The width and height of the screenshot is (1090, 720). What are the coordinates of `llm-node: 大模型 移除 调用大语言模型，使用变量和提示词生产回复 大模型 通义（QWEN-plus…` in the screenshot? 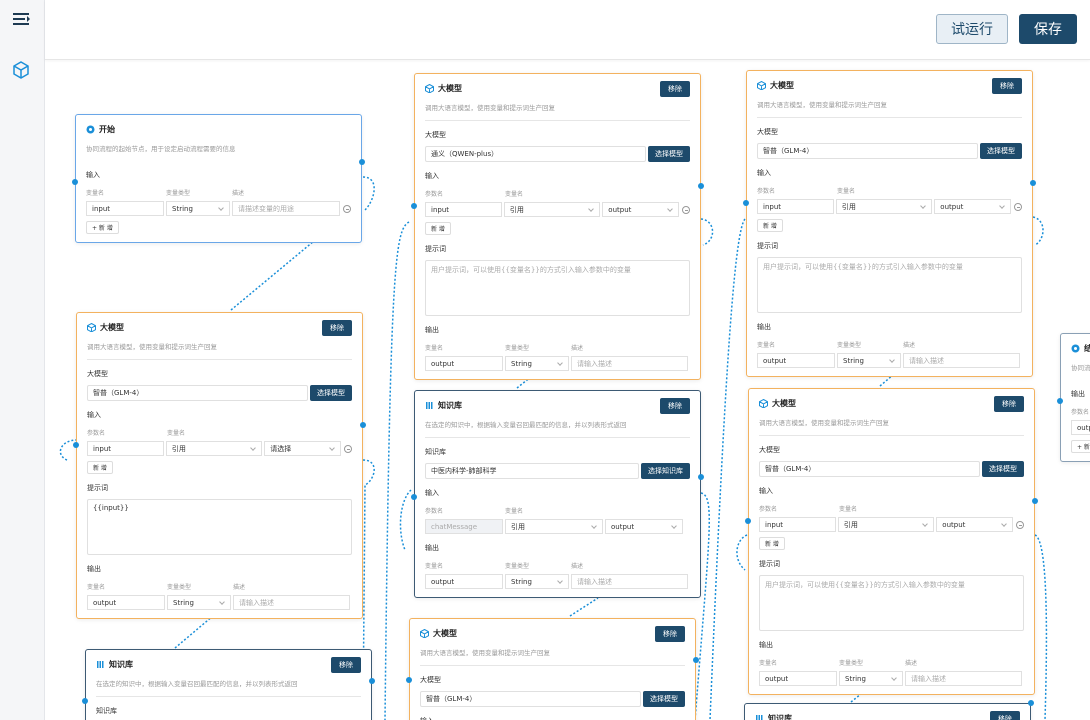 It's located at (557, 226).